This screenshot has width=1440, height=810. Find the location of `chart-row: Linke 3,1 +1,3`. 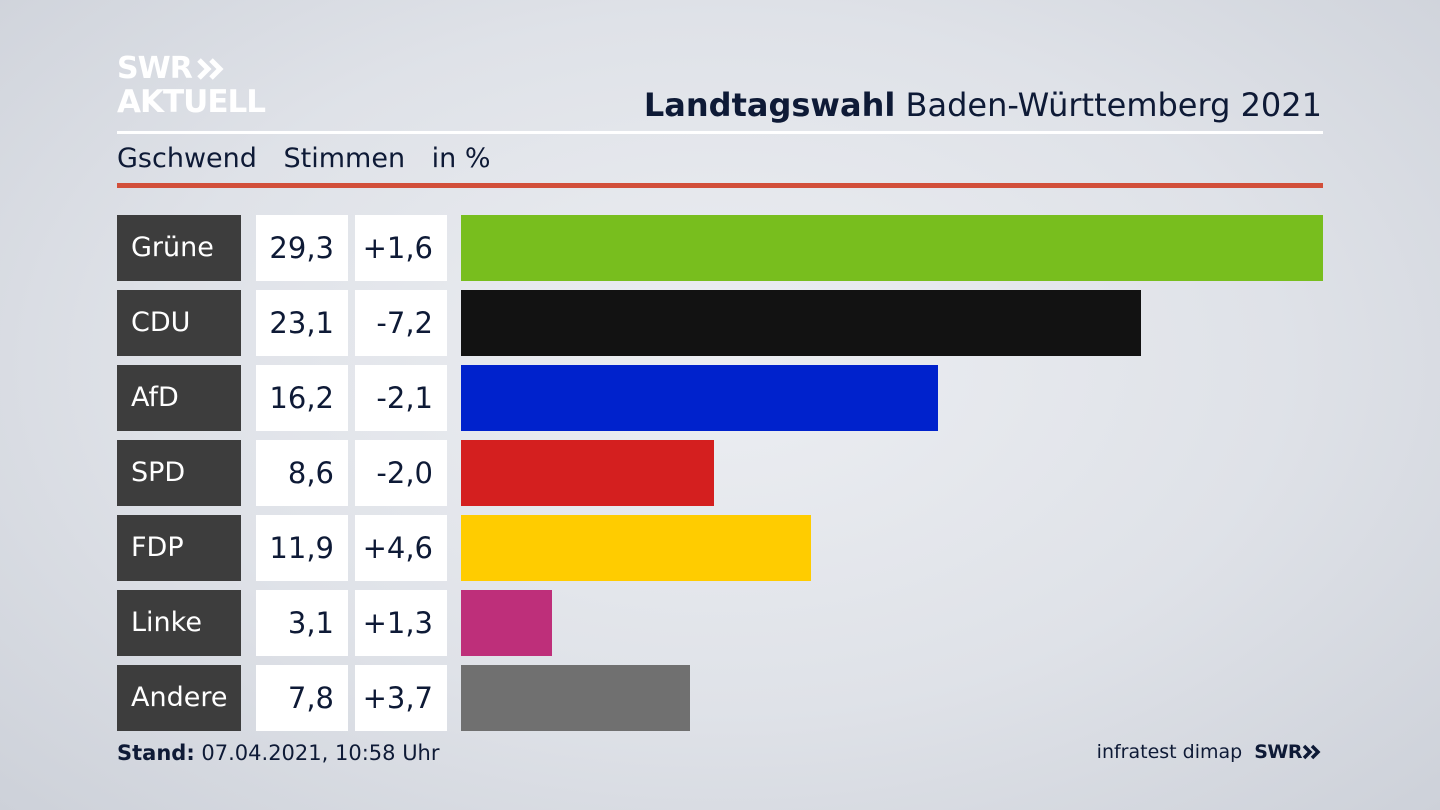

chart-row: Linke 3,1 +1,3 is located at coordinates (720, 623).